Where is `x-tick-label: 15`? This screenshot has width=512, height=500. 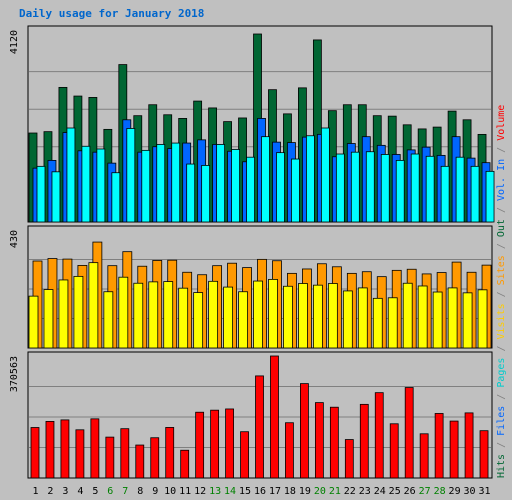
x-tick-label: 15 is located at coordinates (245, 491).